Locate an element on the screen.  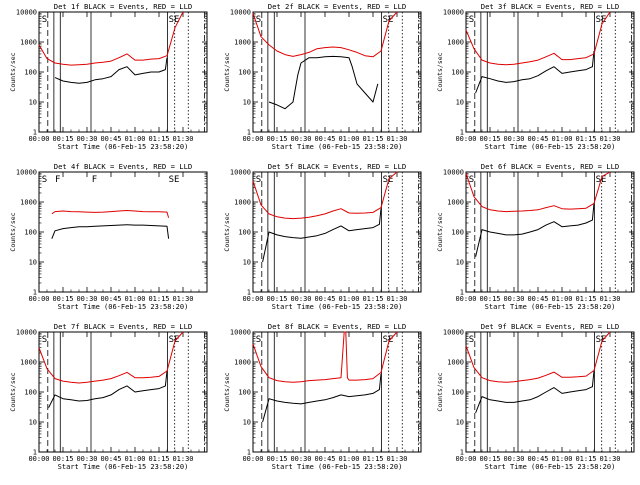
chart-title: Det 2f BLACK = Events, RED = LLD is located at coordinates (337, 6).